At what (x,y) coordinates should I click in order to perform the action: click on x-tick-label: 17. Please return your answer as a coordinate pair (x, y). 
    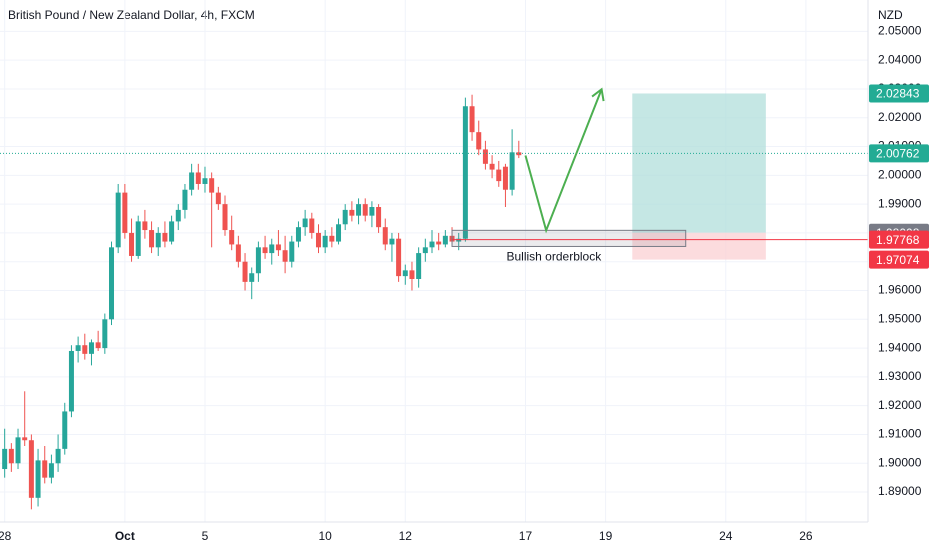
    Looking at the image, I should click on (526, 536).